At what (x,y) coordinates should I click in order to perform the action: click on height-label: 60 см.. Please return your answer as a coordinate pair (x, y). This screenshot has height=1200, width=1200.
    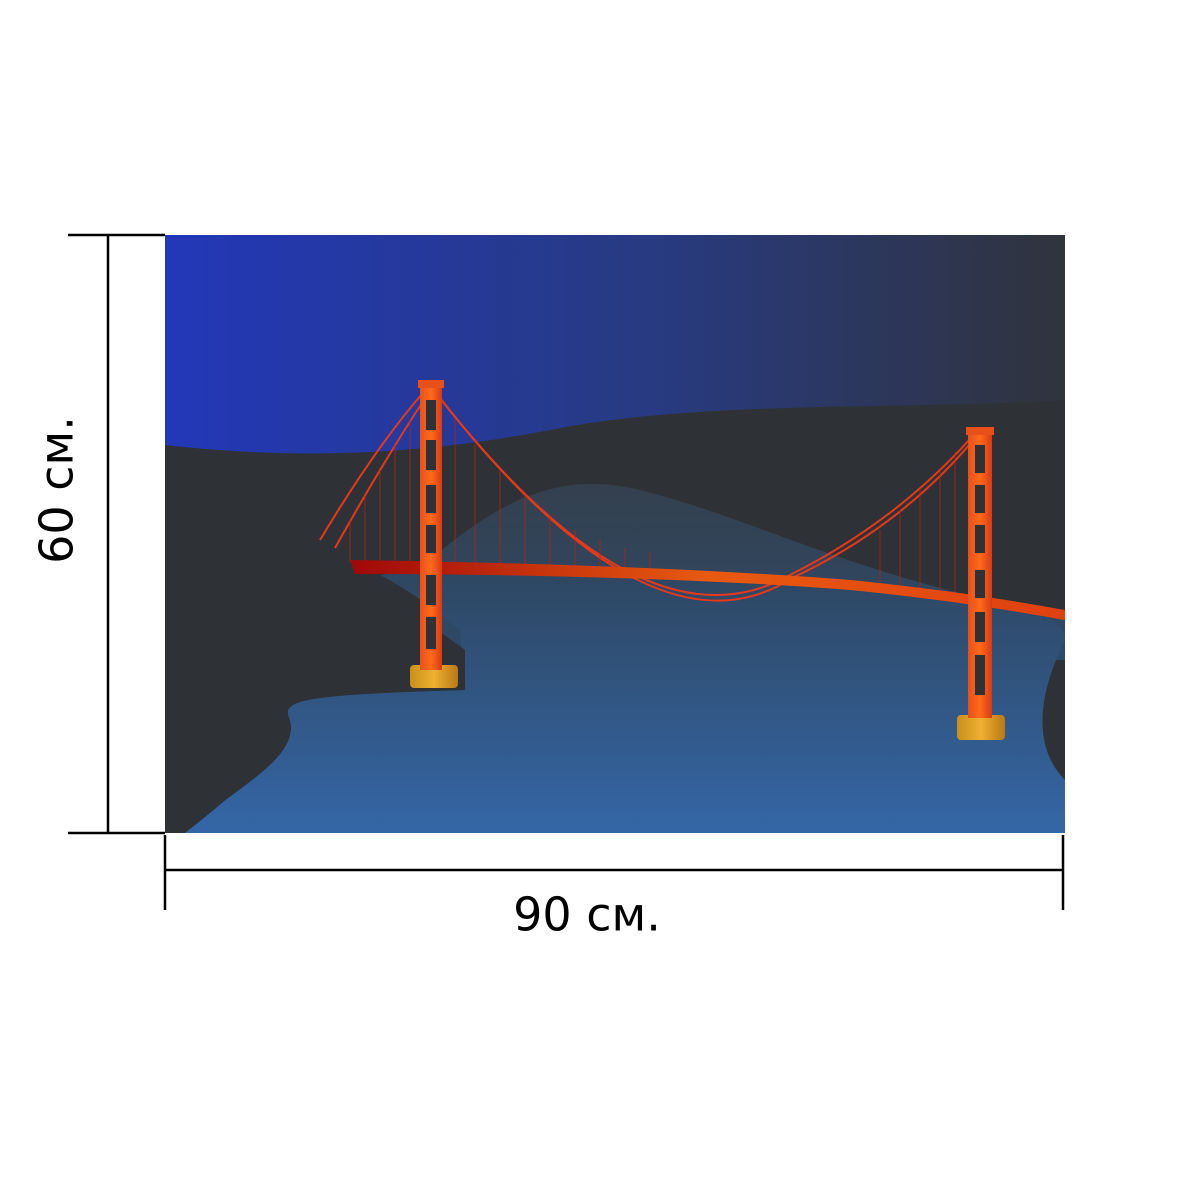
    Looking at the image, I should click on (57, 490).